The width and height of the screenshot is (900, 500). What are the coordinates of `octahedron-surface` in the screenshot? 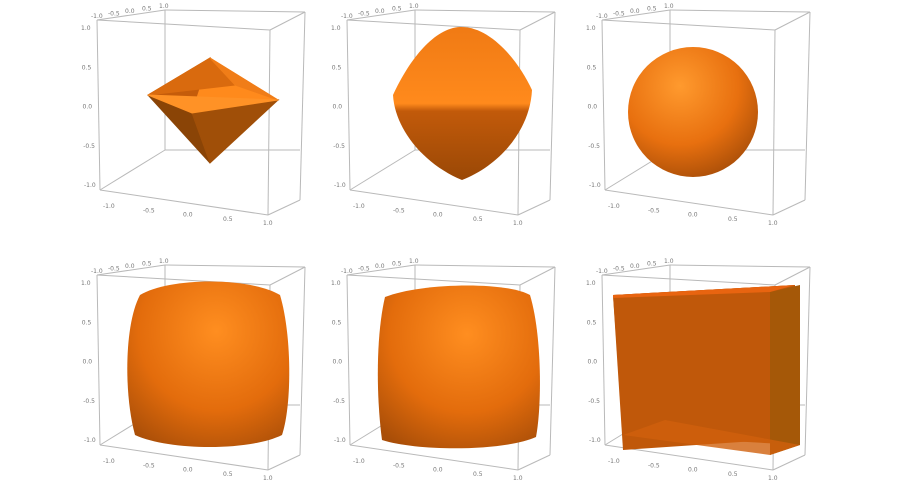 It's located at (213, 110).